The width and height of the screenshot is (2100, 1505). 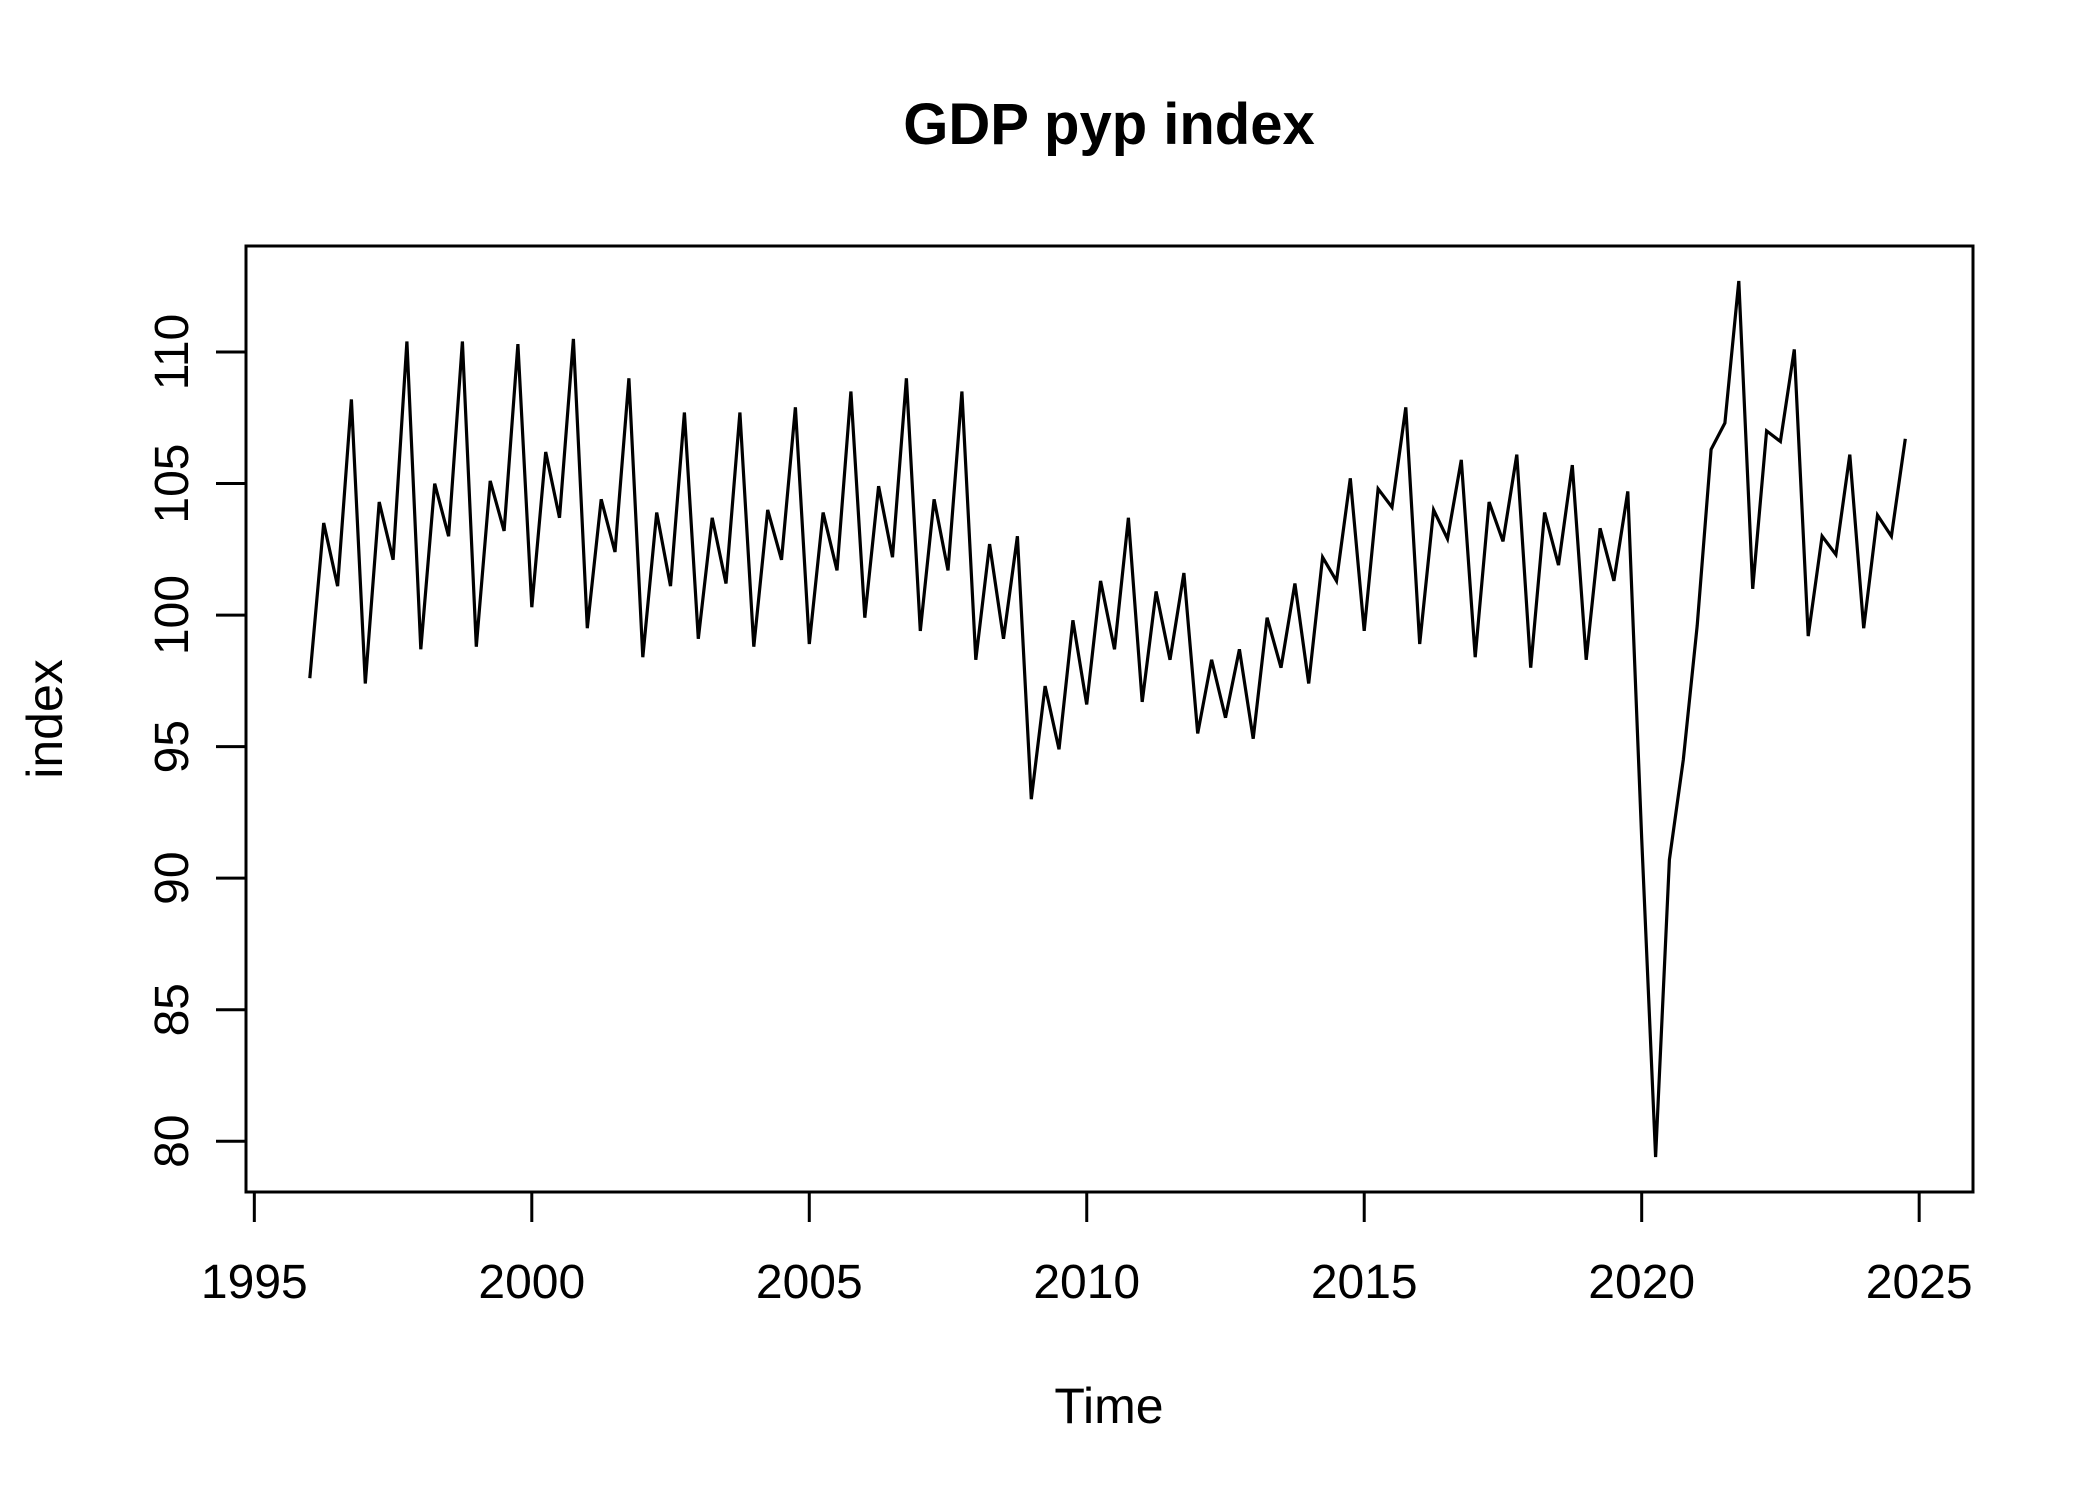 What do you see at coordinates (172, 615) in the screenshot?
I see `y-tick-label: 100` at bounding box center [172, 615].